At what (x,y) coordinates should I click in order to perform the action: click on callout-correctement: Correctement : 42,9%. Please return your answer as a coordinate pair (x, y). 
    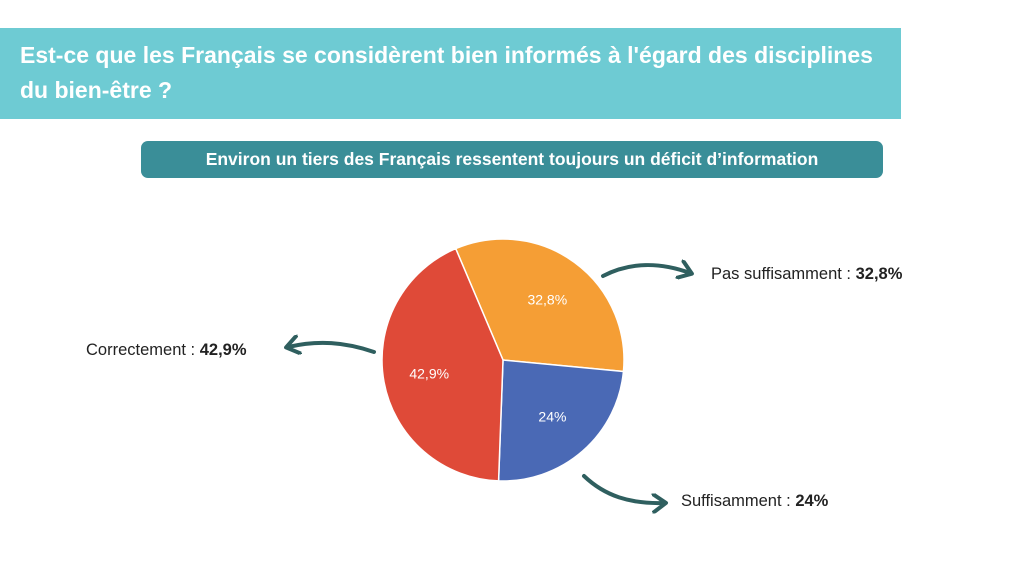
    Looking at the image, I should click on (166, 350).